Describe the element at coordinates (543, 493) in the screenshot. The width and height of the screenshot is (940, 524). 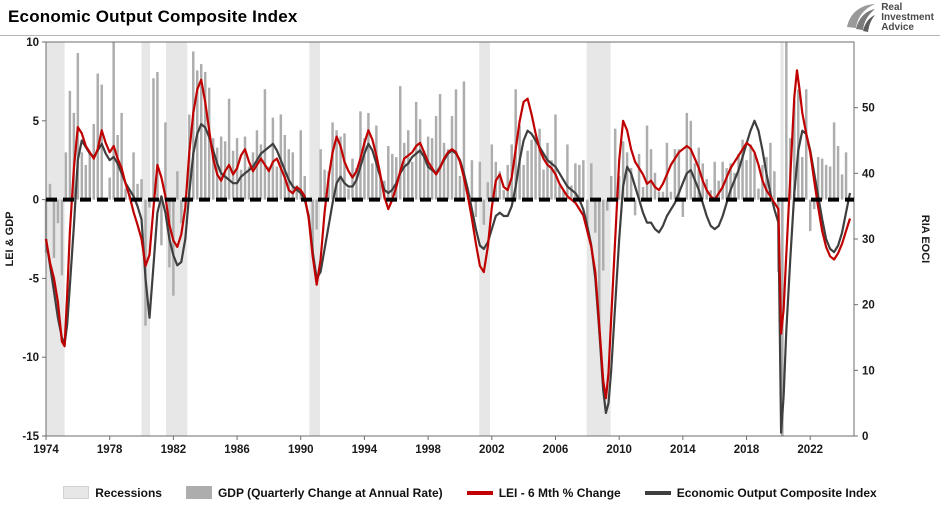
I see `legend-item: LEI - 6 Mth % Change` at that location.